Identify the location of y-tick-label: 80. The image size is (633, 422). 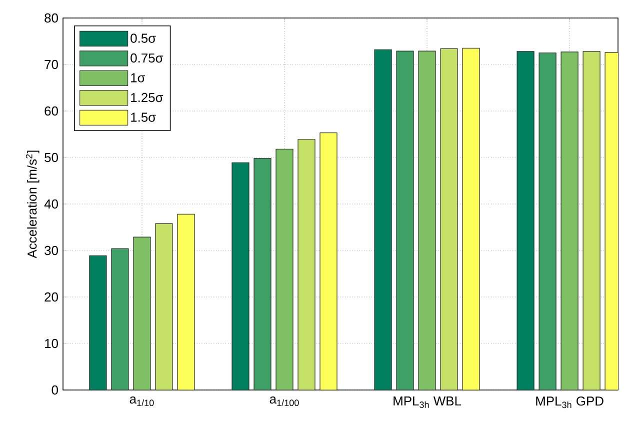
(51, 18).